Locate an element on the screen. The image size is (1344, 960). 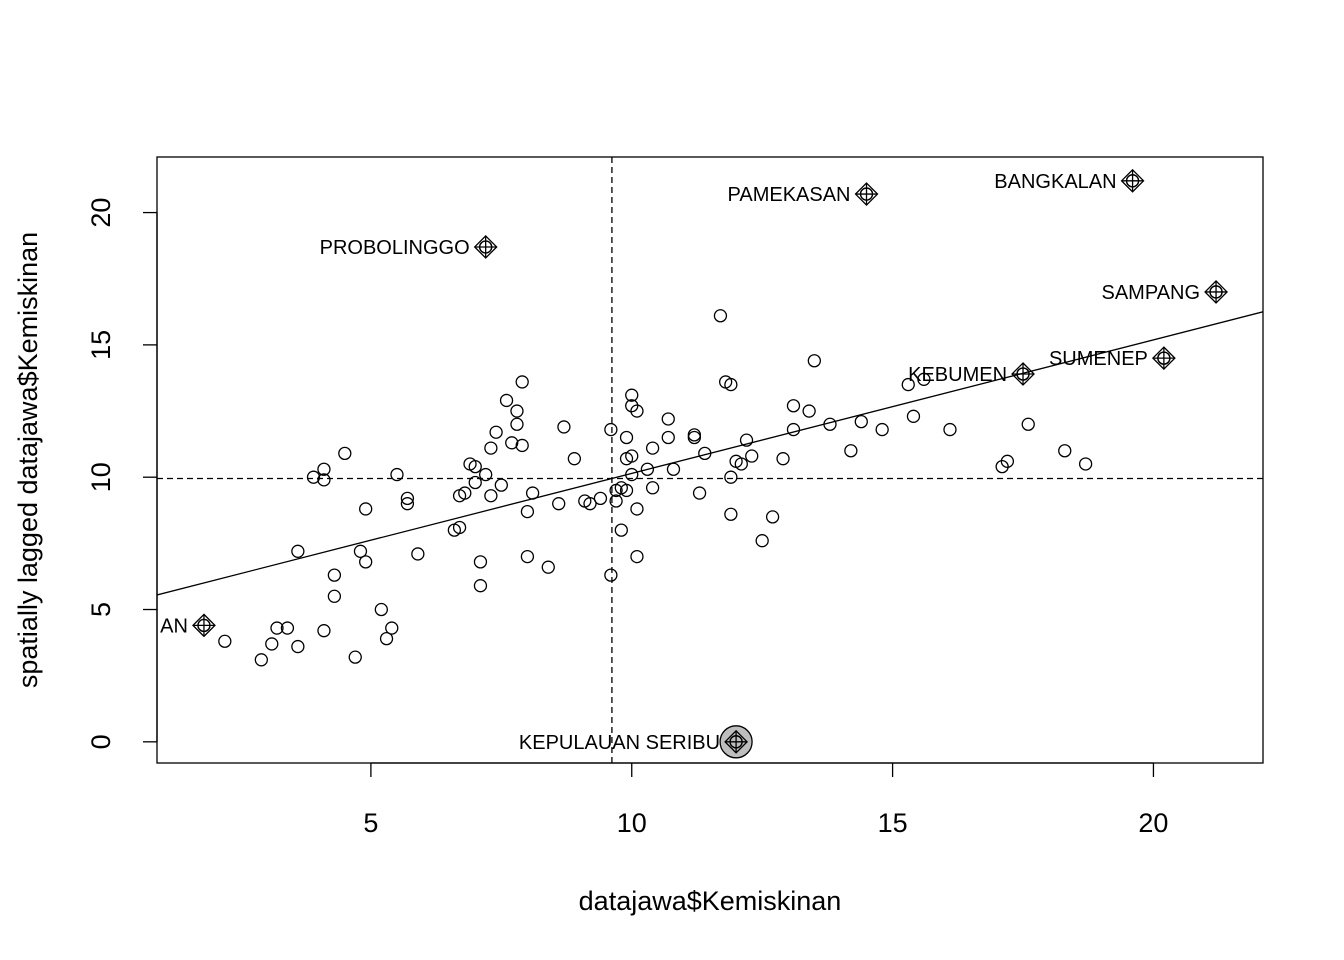
point-label: SUMENEP is located at coordinates (1098, 359).